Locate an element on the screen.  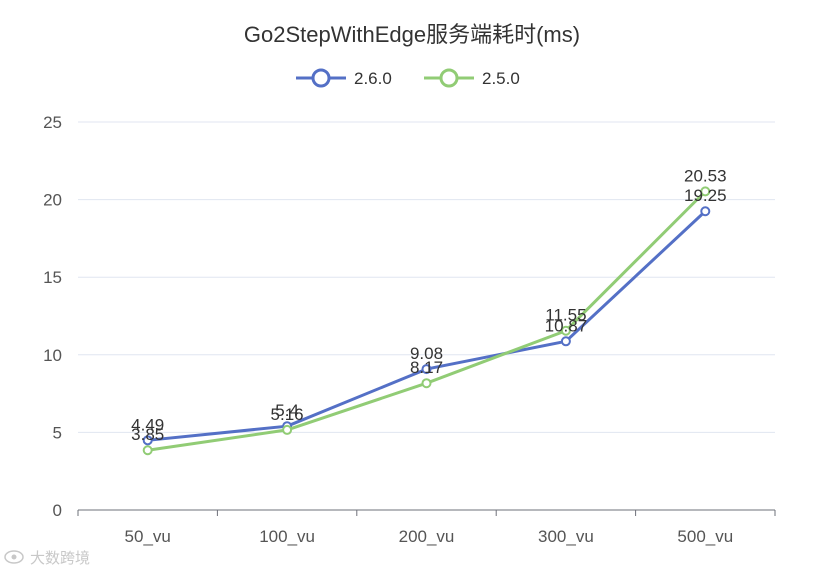
y-tick-label: 10 is located at coordinates (52, 355).